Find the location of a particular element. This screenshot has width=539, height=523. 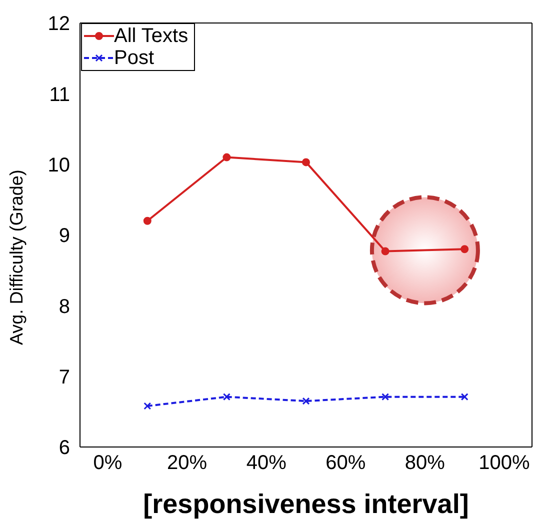

y-axis-title: Avg. Difficulty (Grade) is located at coordinates (16, 257).